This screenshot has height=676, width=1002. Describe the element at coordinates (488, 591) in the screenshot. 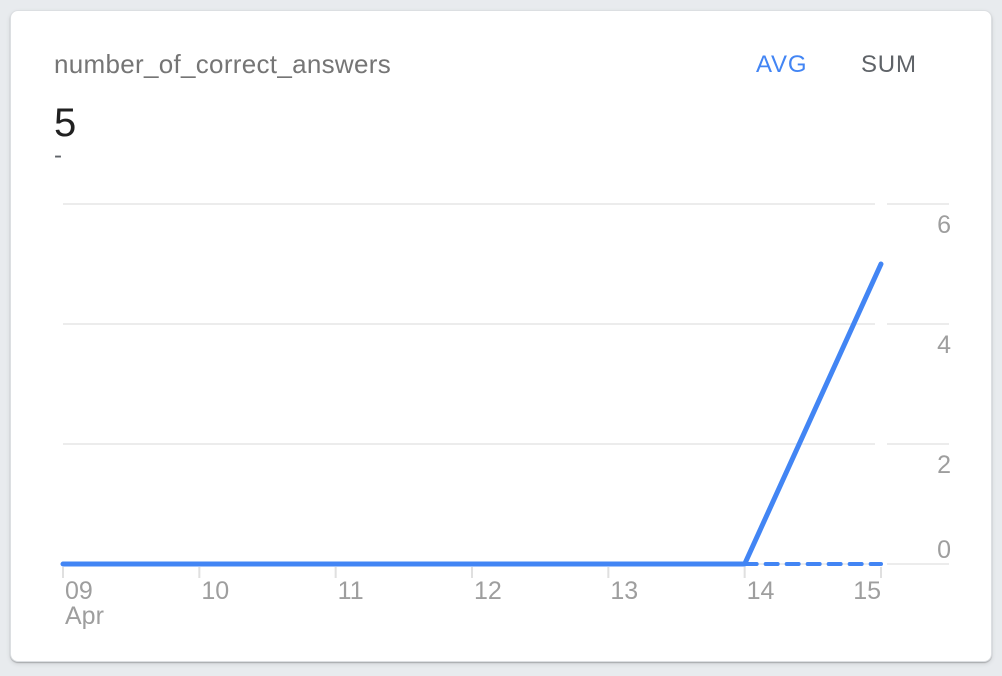

I see `x-axis-label: 12` at that location.